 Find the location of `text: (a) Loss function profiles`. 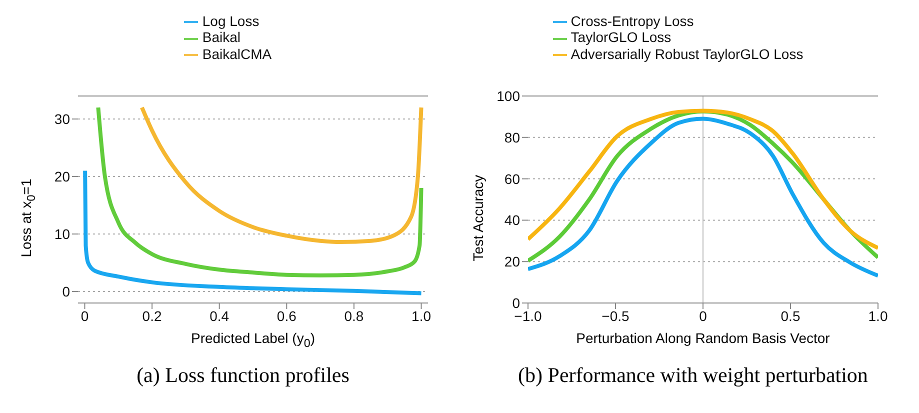

text: (a) Loss function profiles is located at coordinates (243, 375).